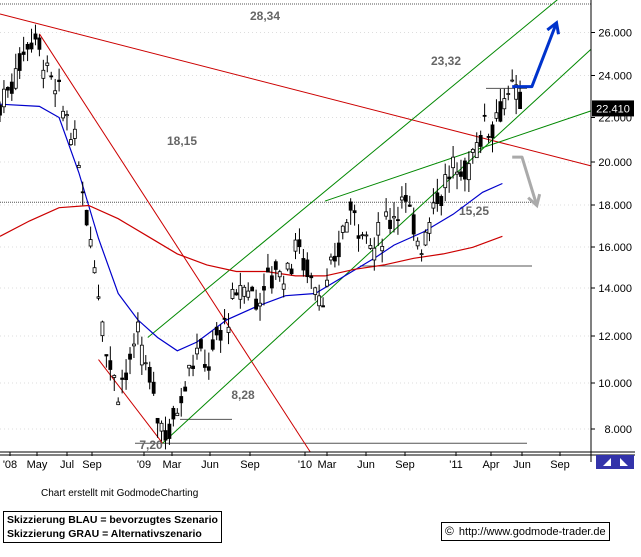 The width and height of the screenshot is (641, 557). What do you see at coordinates (130, 401) in the screenshot?
I see `trend-line` at bounding box center [130, 401].